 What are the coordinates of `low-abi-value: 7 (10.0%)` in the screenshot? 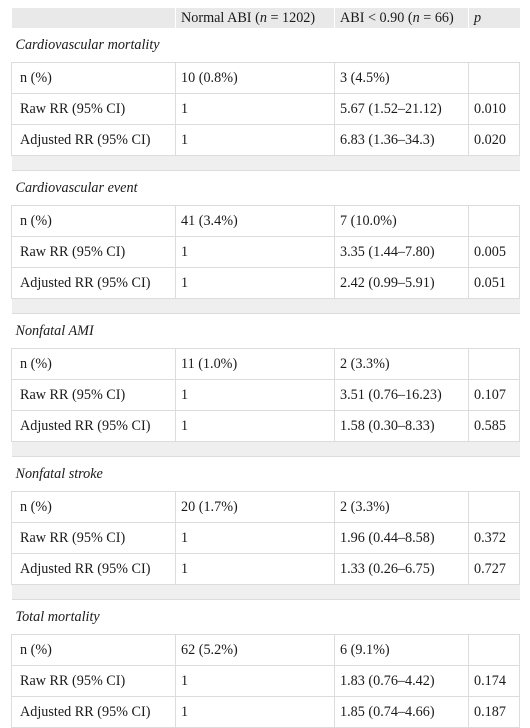 It's located at (401, 221).